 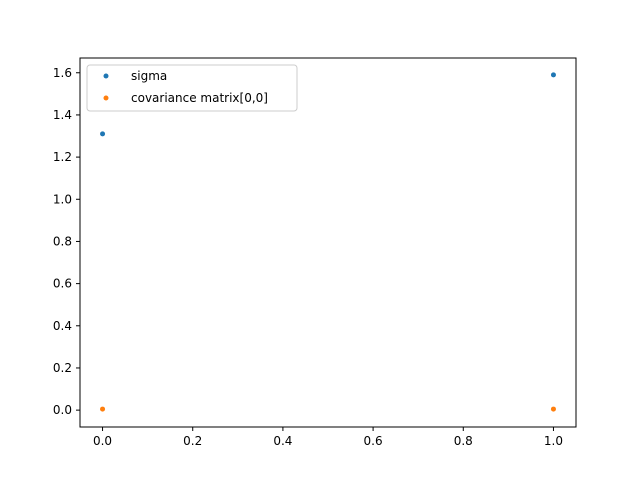 What do you see at coordinates (62, 326) in the screenshot?
I see `y-tick-label: 0.4` at bounding box center [62, 326].